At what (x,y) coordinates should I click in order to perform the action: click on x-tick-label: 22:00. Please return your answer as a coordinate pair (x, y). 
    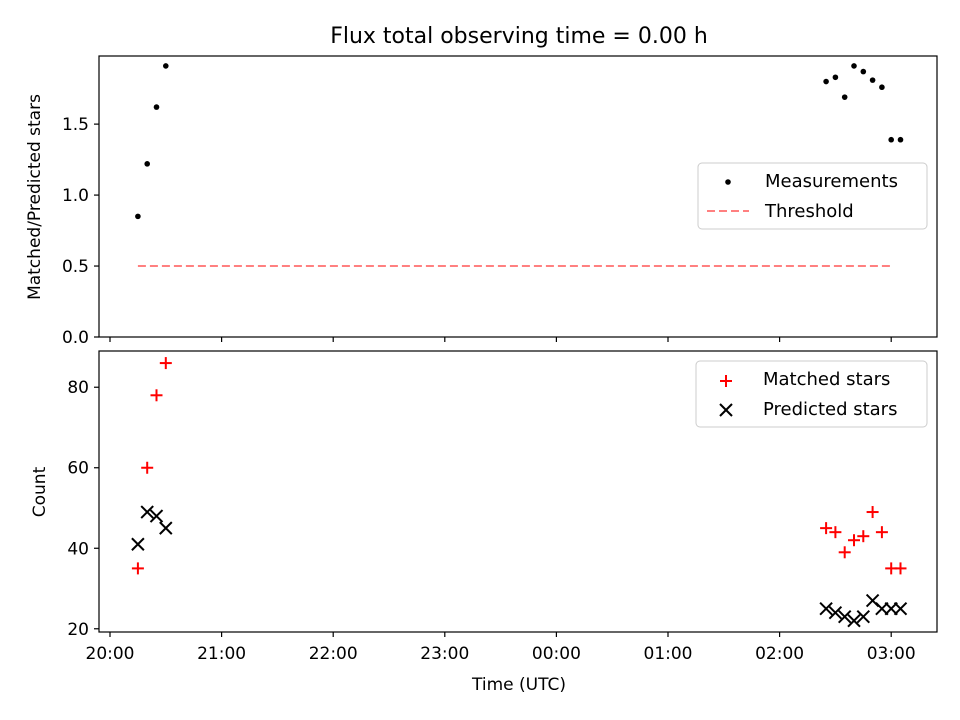
    Looking at the image, I should click on (333, 654).